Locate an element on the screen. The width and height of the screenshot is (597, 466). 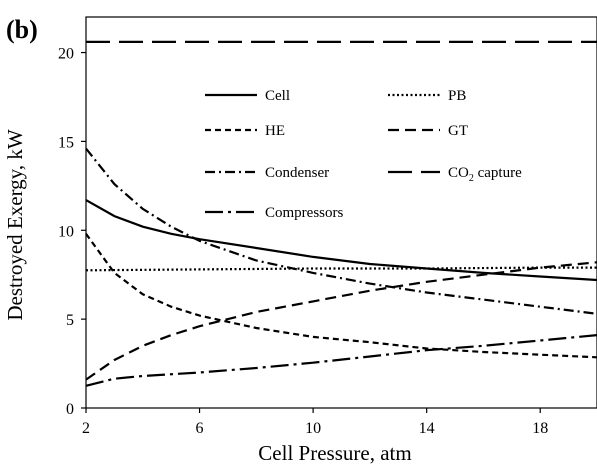
legend-label-gt: GT is located at coordinates (458, 131).